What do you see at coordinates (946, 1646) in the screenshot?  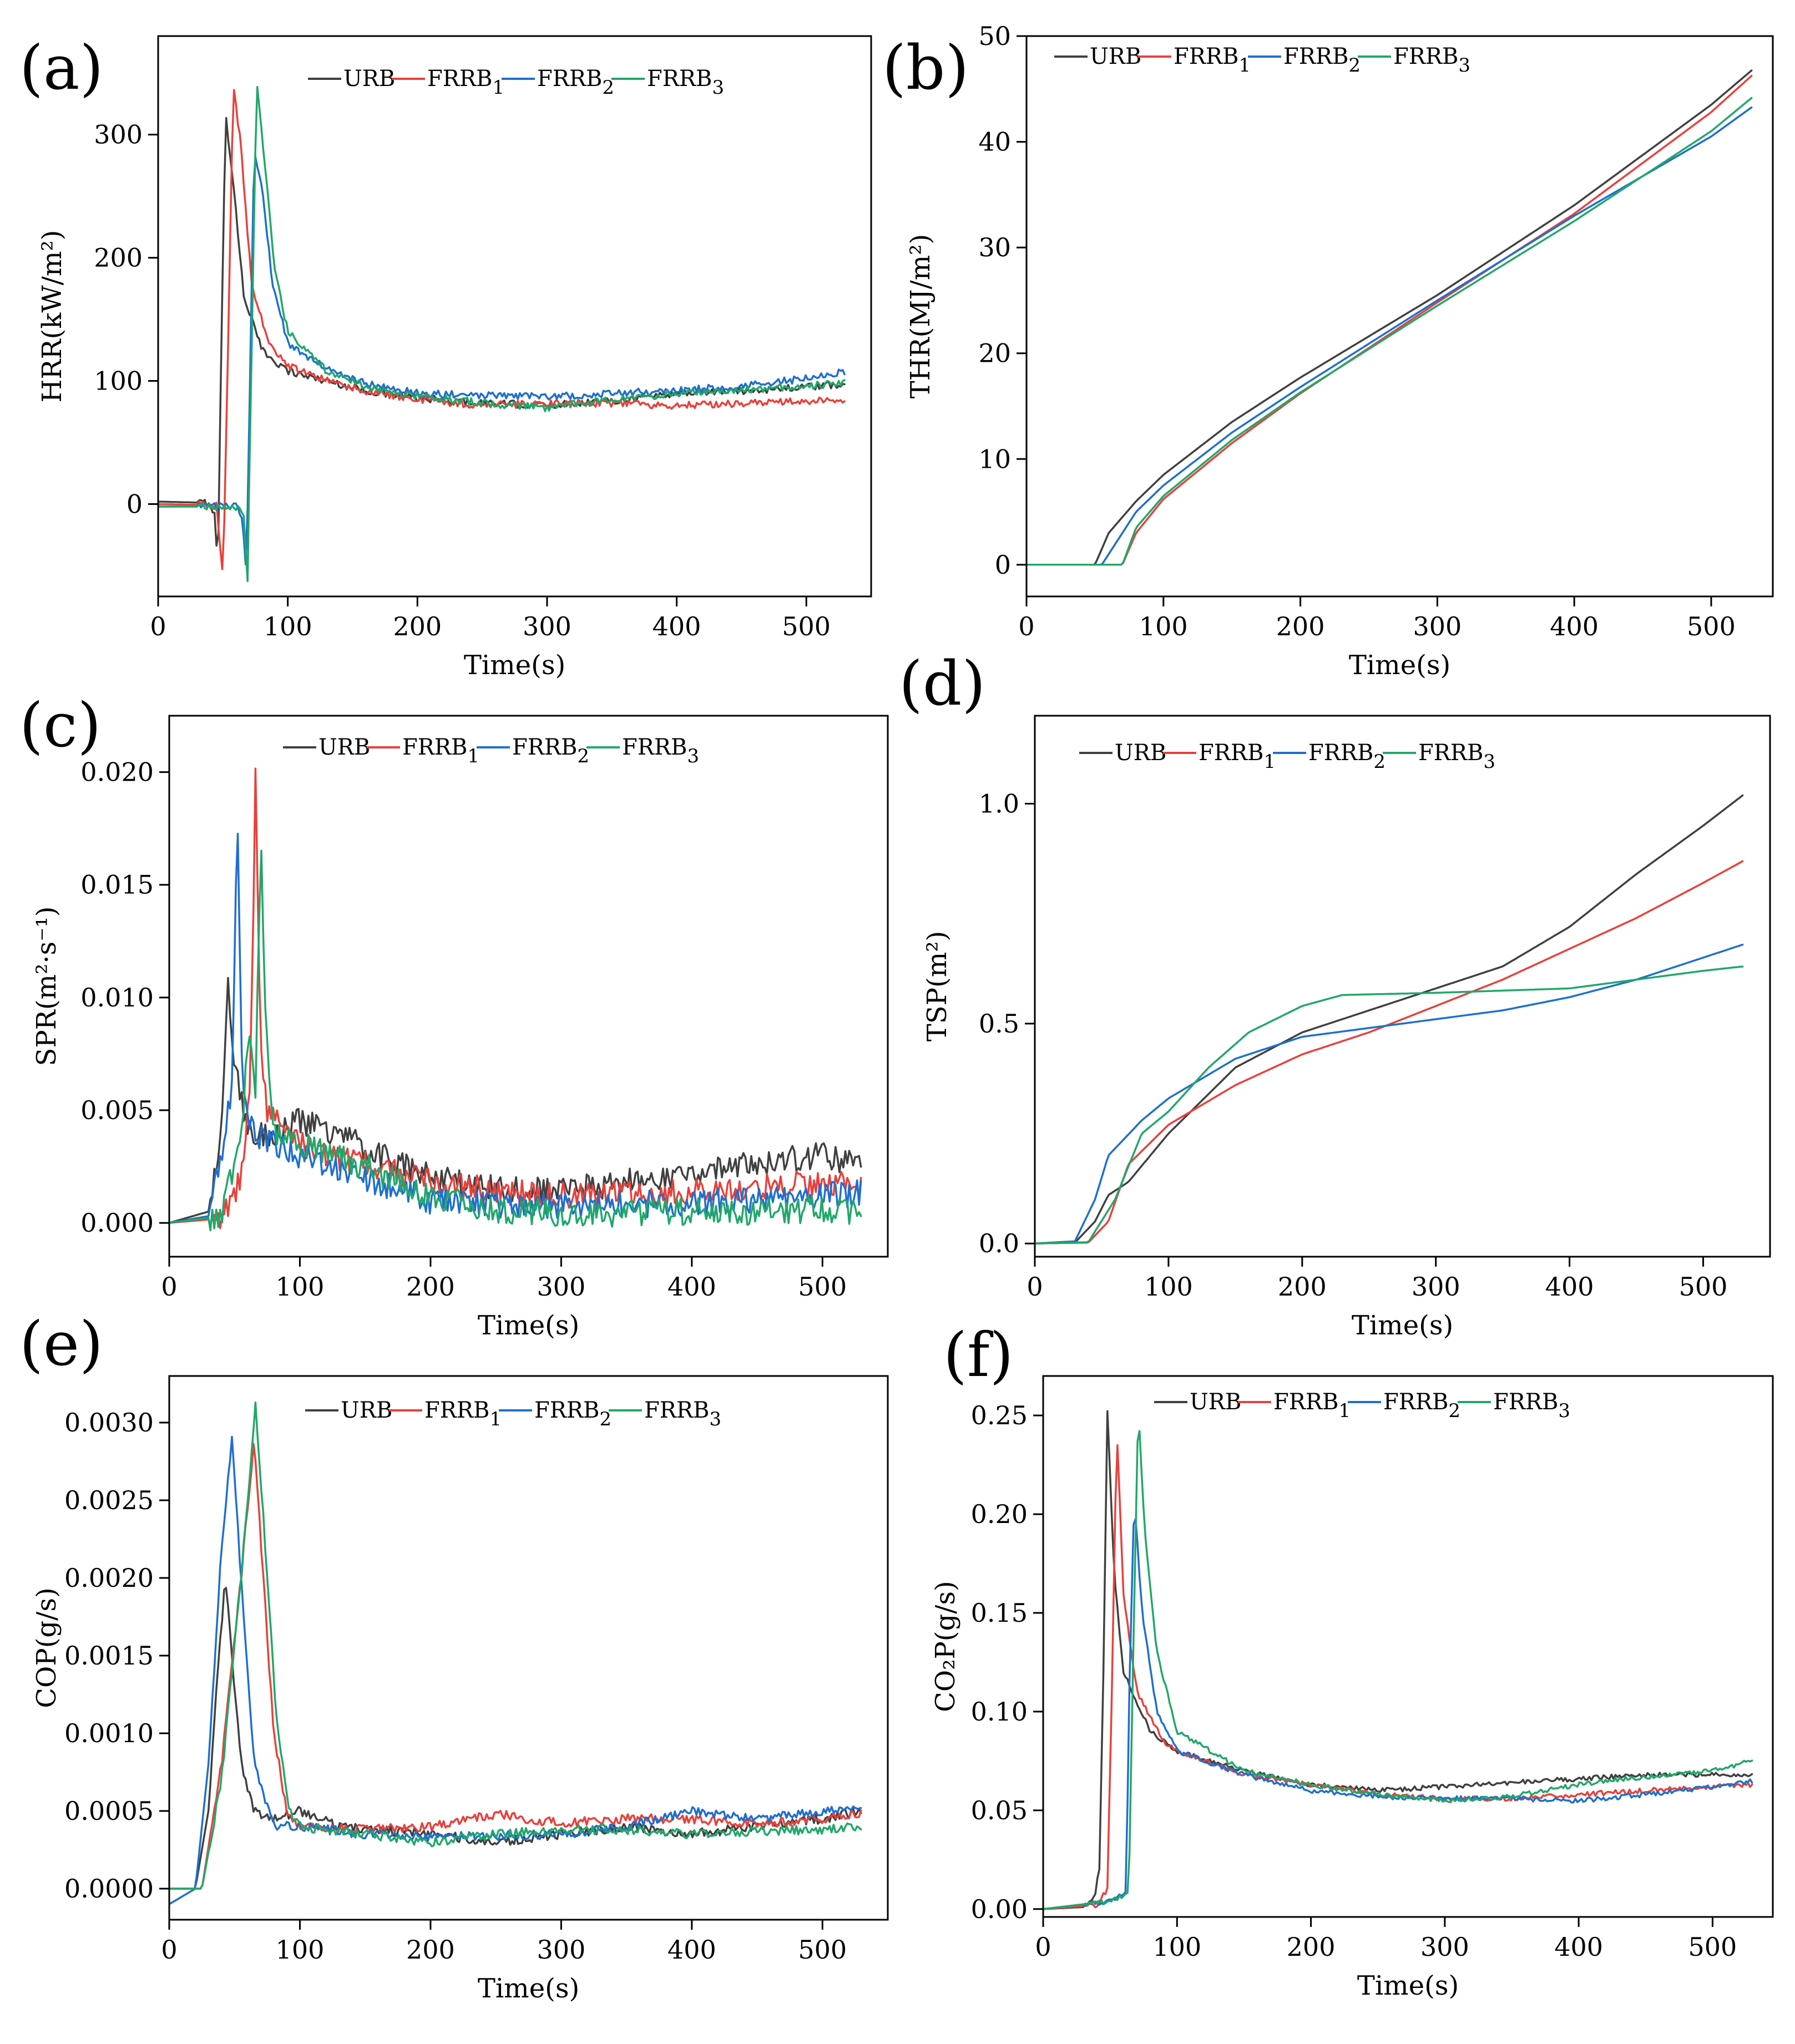 I see `y-axis-title: CO₂P(g/s)` at bounding box center [946, 1646].